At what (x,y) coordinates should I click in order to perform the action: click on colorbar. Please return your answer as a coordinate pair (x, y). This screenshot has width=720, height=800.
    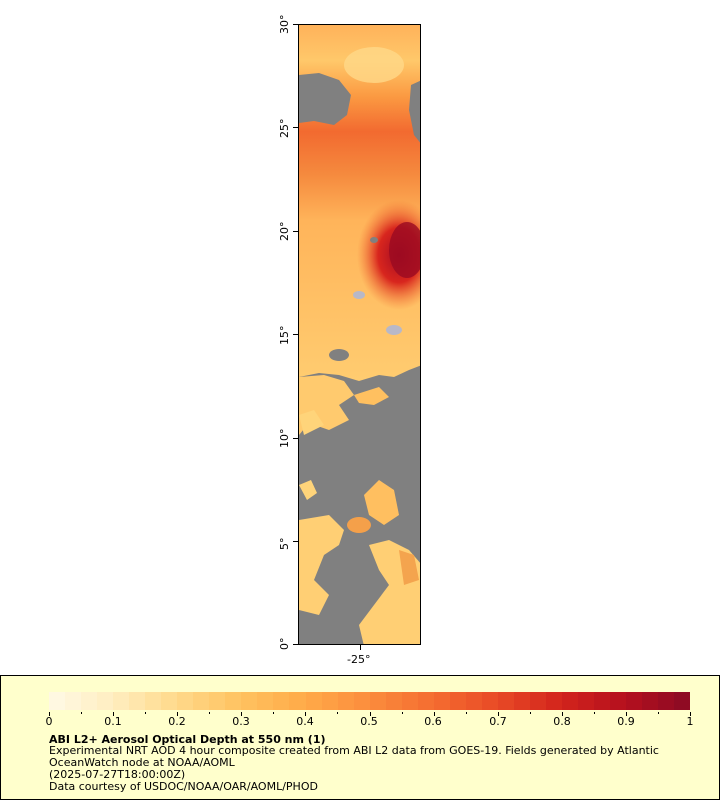
    Looking at the image, I should click on (370, 701).